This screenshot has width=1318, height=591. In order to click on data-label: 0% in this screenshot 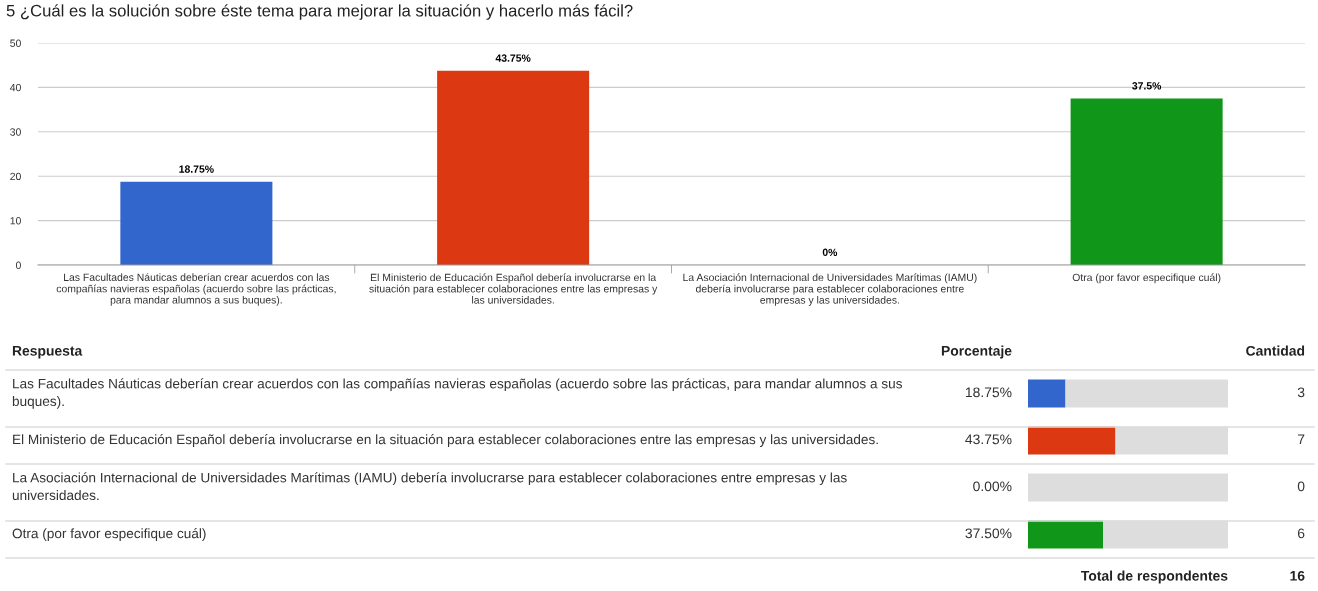, I will do `click(830, 252)`.